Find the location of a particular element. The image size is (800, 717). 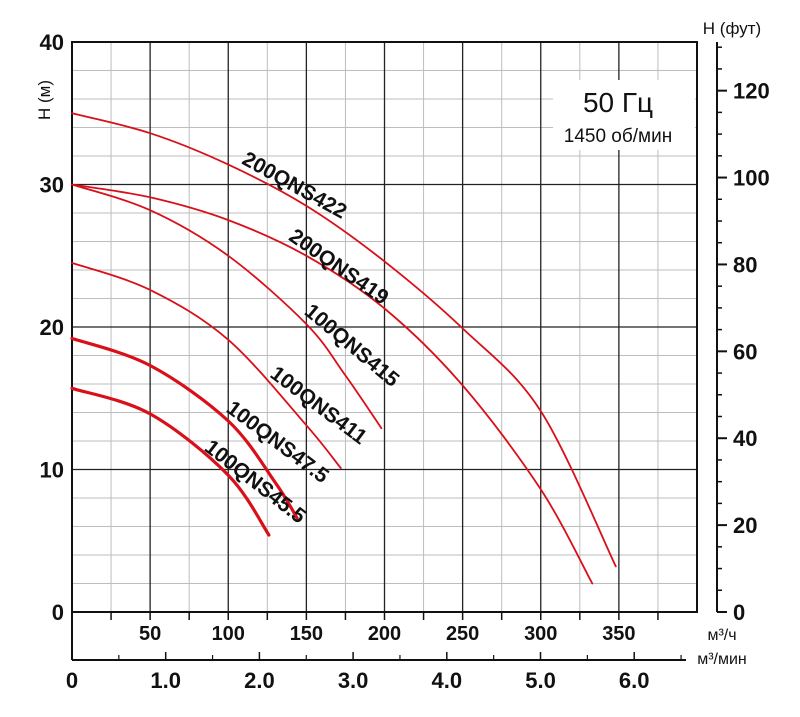

x-bottom-tick-label: 6.0 is located at coordinates (634, 680).